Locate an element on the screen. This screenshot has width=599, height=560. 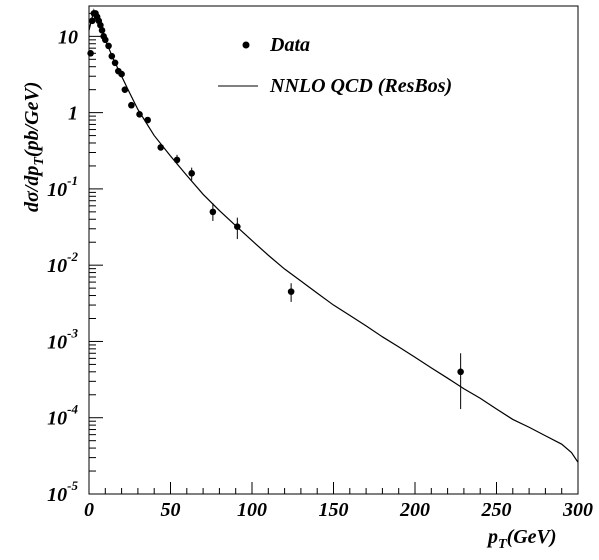
y-tick-label: 10 is located at coordinates (68, 37).